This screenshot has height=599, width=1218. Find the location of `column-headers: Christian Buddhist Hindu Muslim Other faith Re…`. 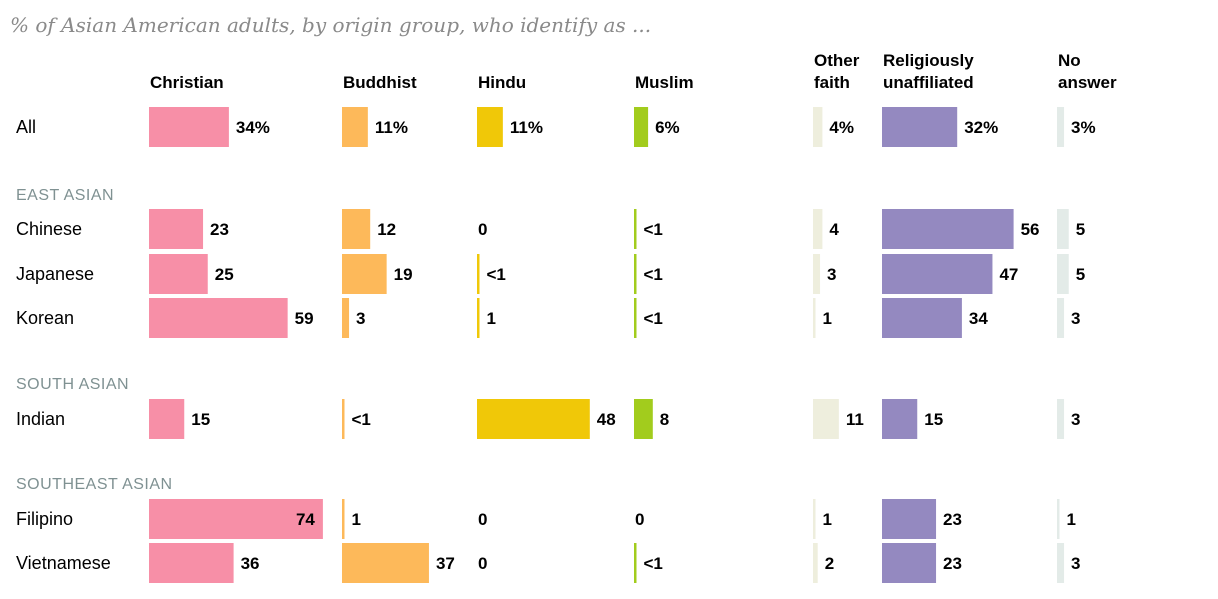

column-headers: Christian Buddhist Hindu Muslim Other faith Re… is located at coordinates (633, 71).